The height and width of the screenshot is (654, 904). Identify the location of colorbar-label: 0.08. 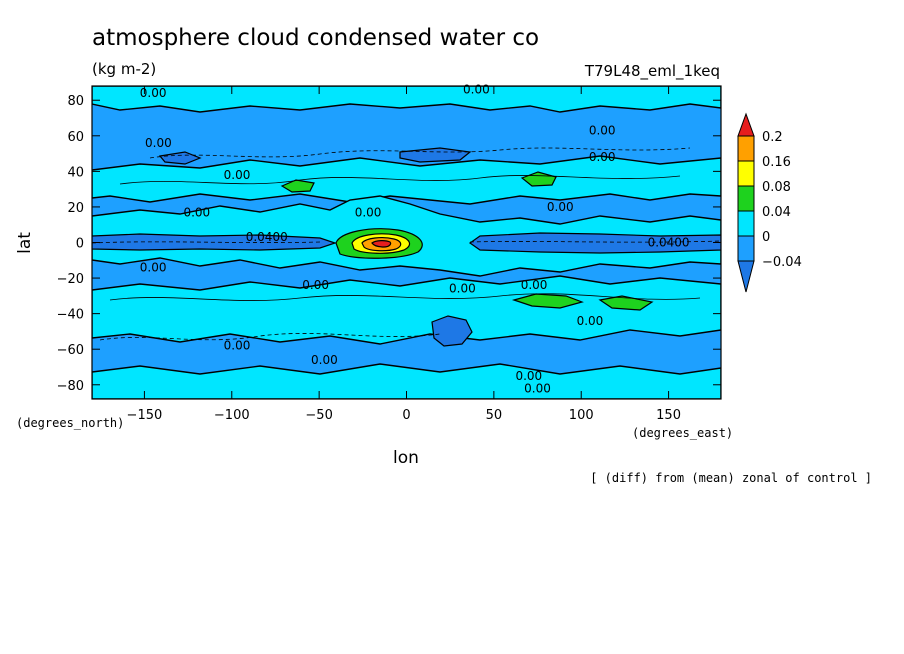
(776, 187).